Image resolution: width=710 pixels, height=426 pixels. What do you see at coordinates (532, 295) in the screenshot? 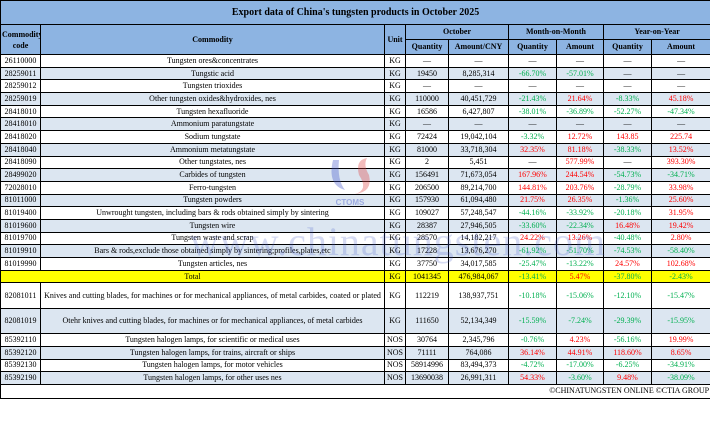
I see `mom-qty-cell: -10.18%` at bounding box center [532, 295].